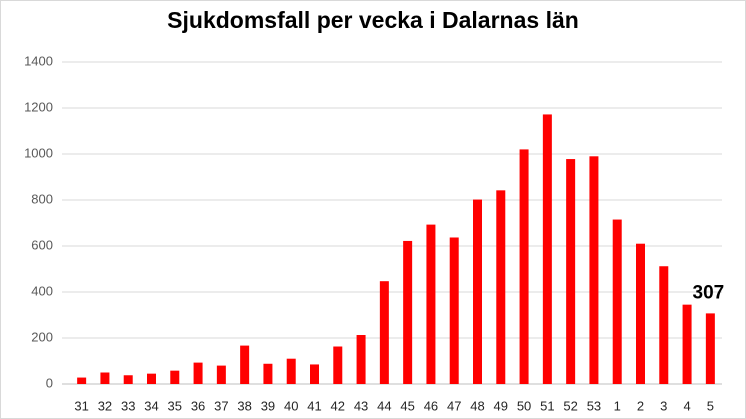 The image size is (746, 419). Describe the element at coordinates (198, 405) in the screenshot. I see `x-tick-label: 36` at that location.